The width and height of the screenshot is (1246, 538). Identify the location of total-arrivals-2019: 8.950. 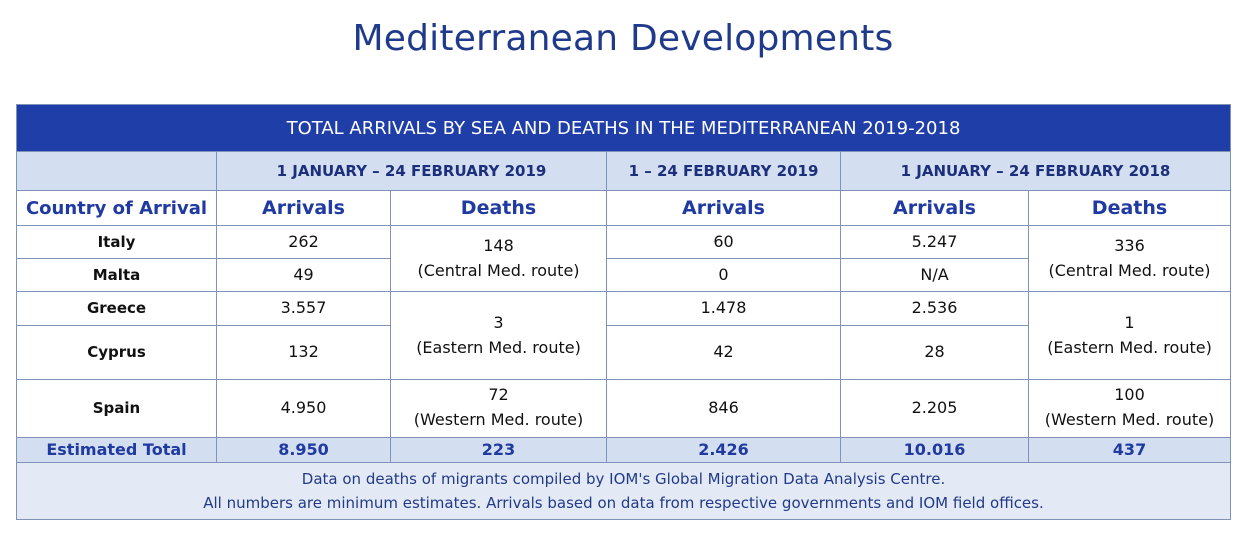
(303, 449).